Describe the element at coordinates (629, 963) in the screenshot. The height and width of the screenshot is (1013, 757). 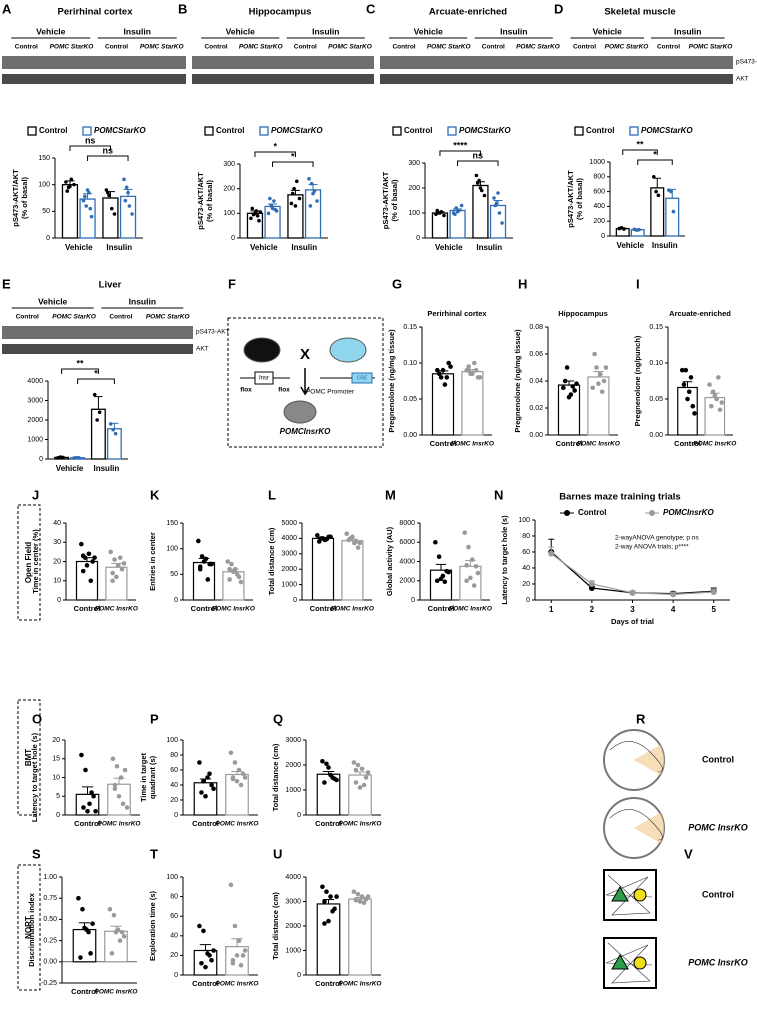
I see `track` at that location.